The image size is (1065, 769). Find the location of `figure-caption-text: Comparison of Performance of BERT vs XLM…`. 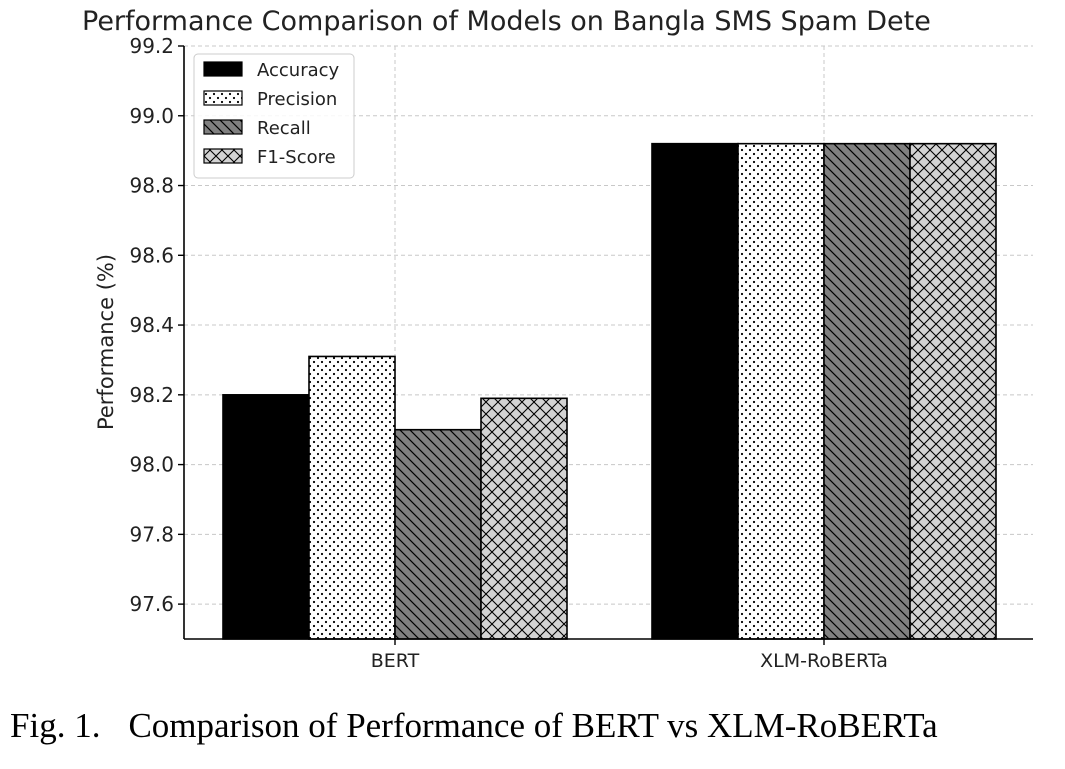

figure-caption-text: Comparison of Performance of BERT vs XLM… is located at coordinates (533, 725).